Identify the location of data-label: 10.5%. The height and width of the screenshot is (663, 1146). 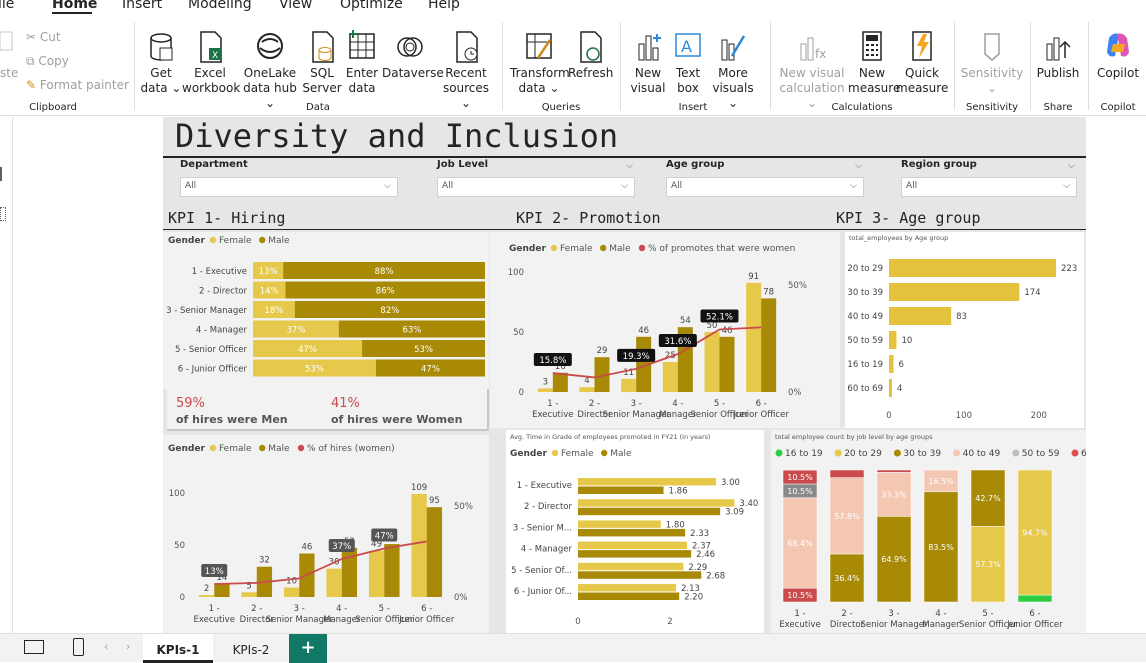
(800, 595).